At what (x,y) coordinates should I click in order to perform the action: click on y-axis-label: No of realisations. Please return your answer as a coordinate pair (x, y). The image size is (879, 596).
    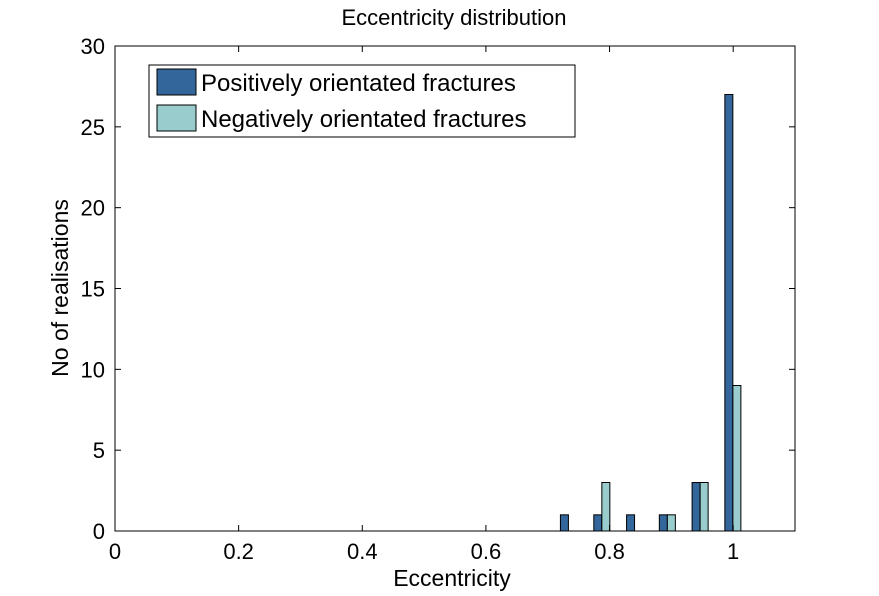
    Looking at the image, I should click on (60, 288).